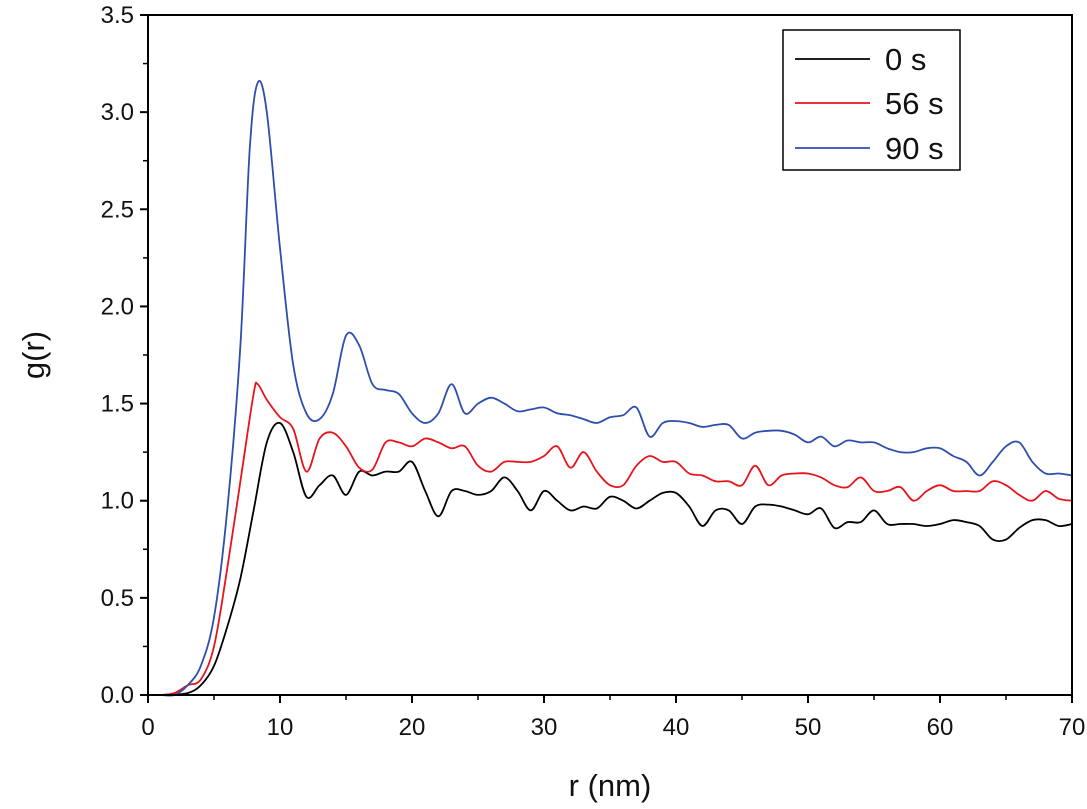 The width and height of the screenshot is (1087, 809). Describe the element at coordinates (117, 695) in the screenshot. I see `y-tick-label: 0.0` at that location.